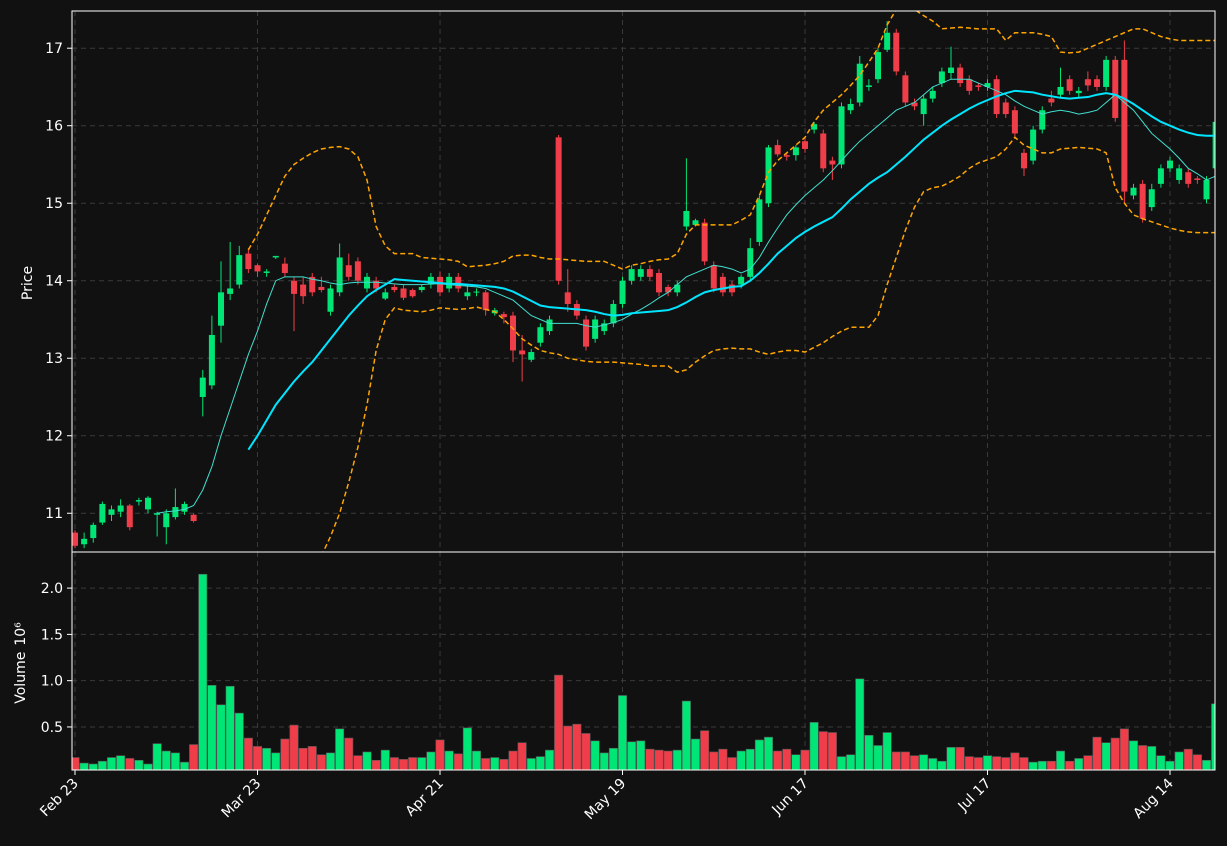 The height and width of the screenshot is (846, 1227). What do you see at coordinates (52, 635) in the screenshot?
I see `y-tick-label: 1.5` at bounding box center [52, 635].